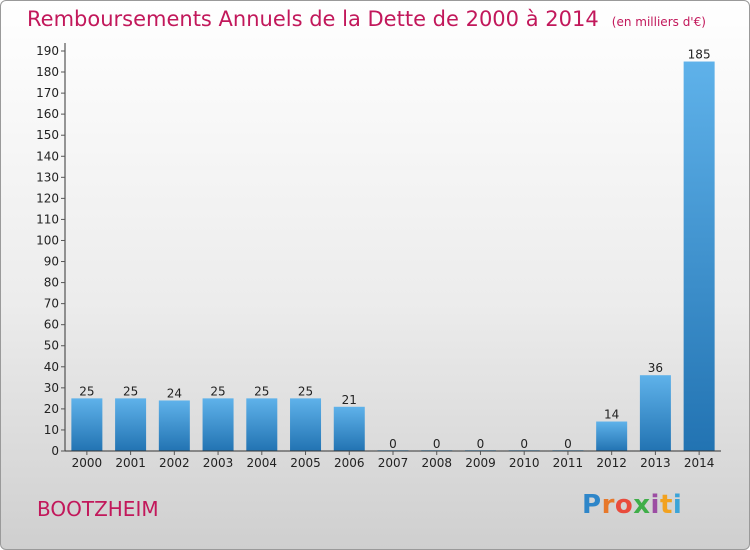  What do you see at coordinates (51, 346) in the screenshot?
I see `y-tick-label: 50` at bounding box center [51, 346].